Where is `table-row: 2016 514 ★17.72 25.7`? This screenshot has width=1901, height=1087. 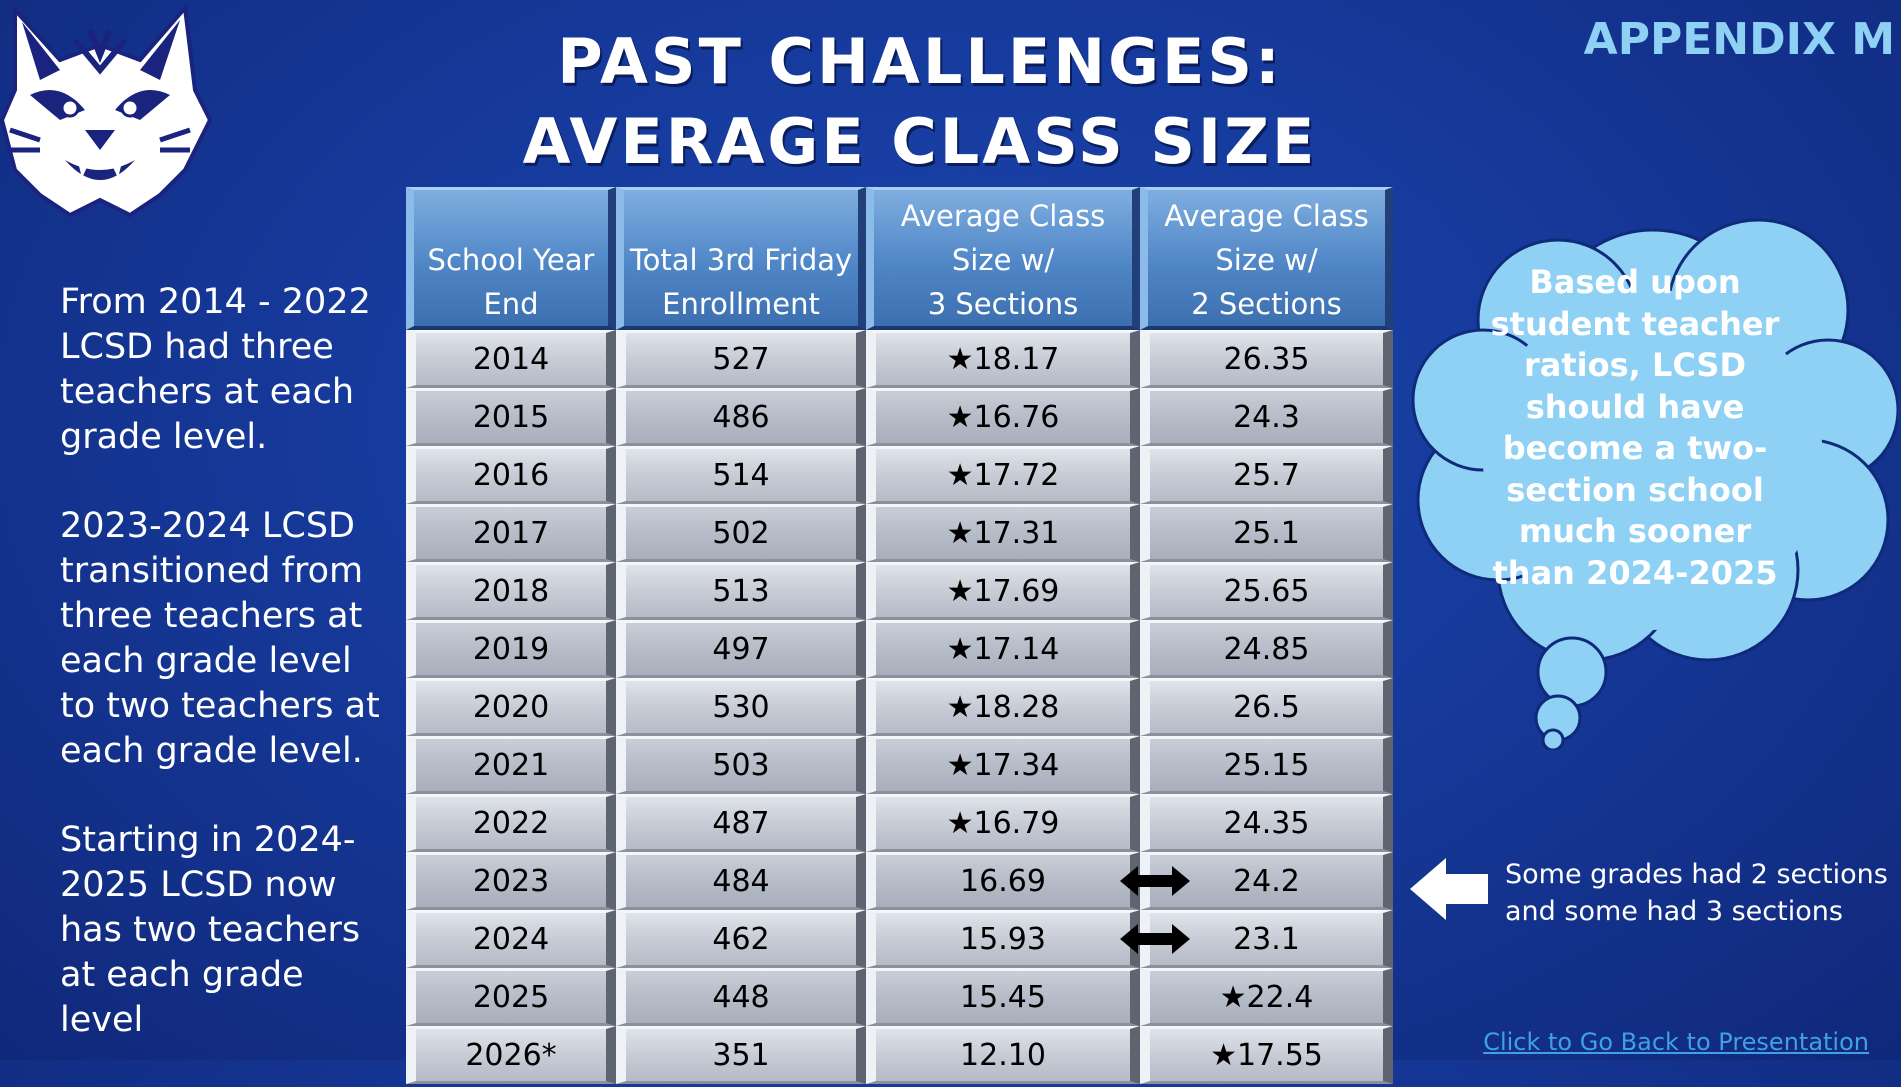 table-row: 2016 514 ★17.72 25.7 is located at coordinates (899, 475).